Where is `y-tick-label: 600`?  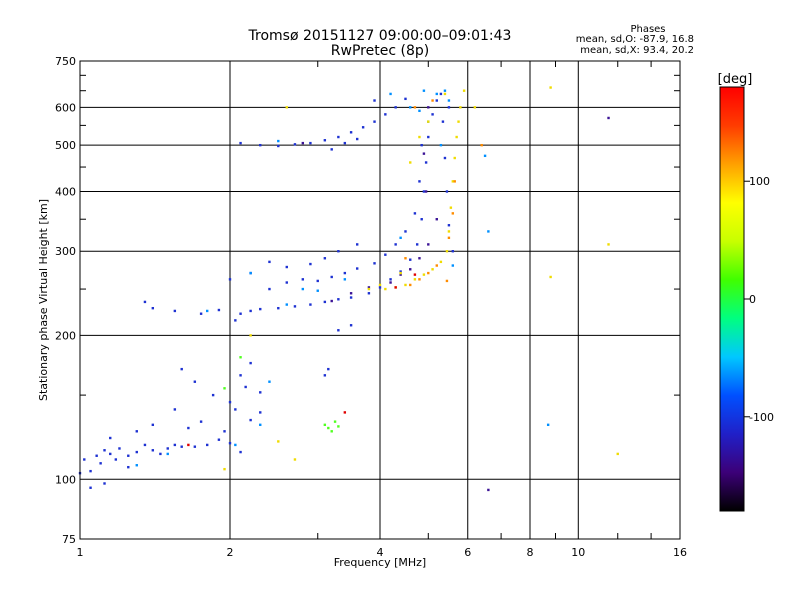
y-tick-label: 600 is located at coordinates (65, 107).